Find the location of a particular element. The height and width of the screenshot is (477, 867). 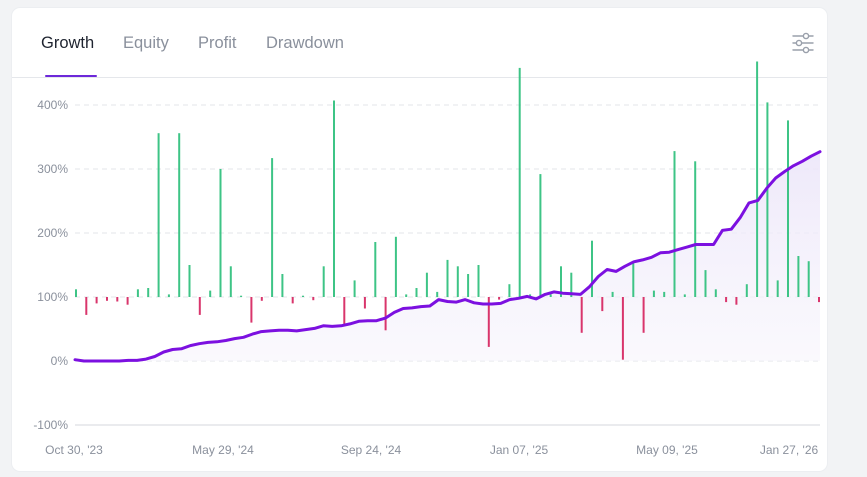

x-tick-label: Jan 07, '25 is located at coordinates (519, 450).